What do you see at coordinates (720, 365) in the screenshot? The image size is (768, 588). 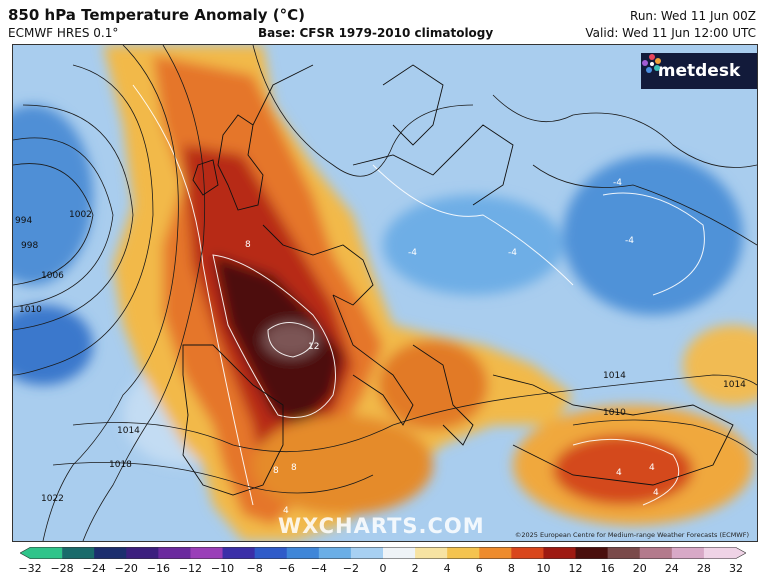 I see `east-warm-area` at bounding box center [720, 365].